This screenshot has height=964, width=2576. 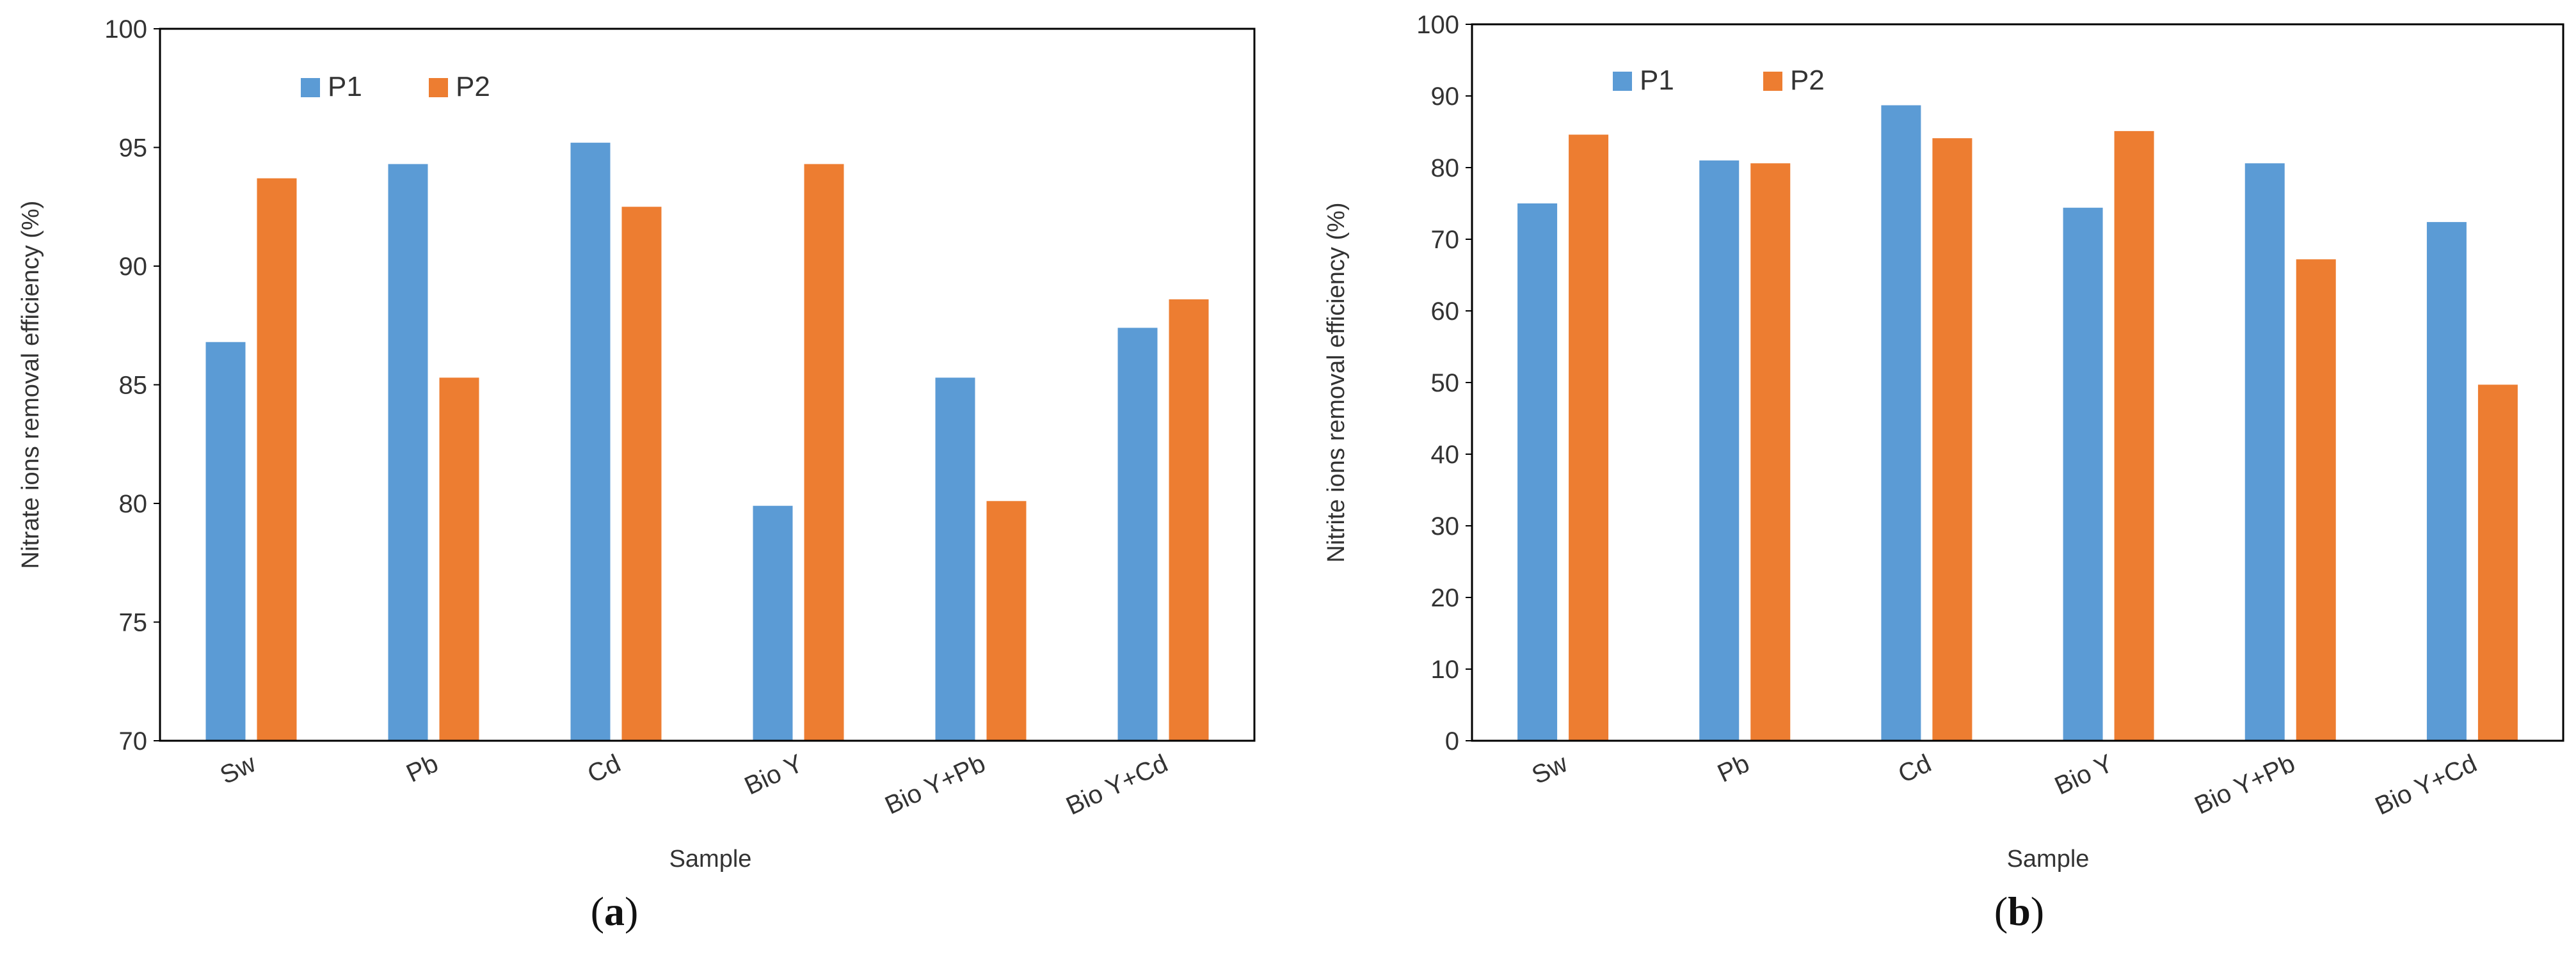 What do you see at coordinates (2019, 912) in the screenshot?
I see `panel-label-b: (b)` at bounding box center [2019, 912].